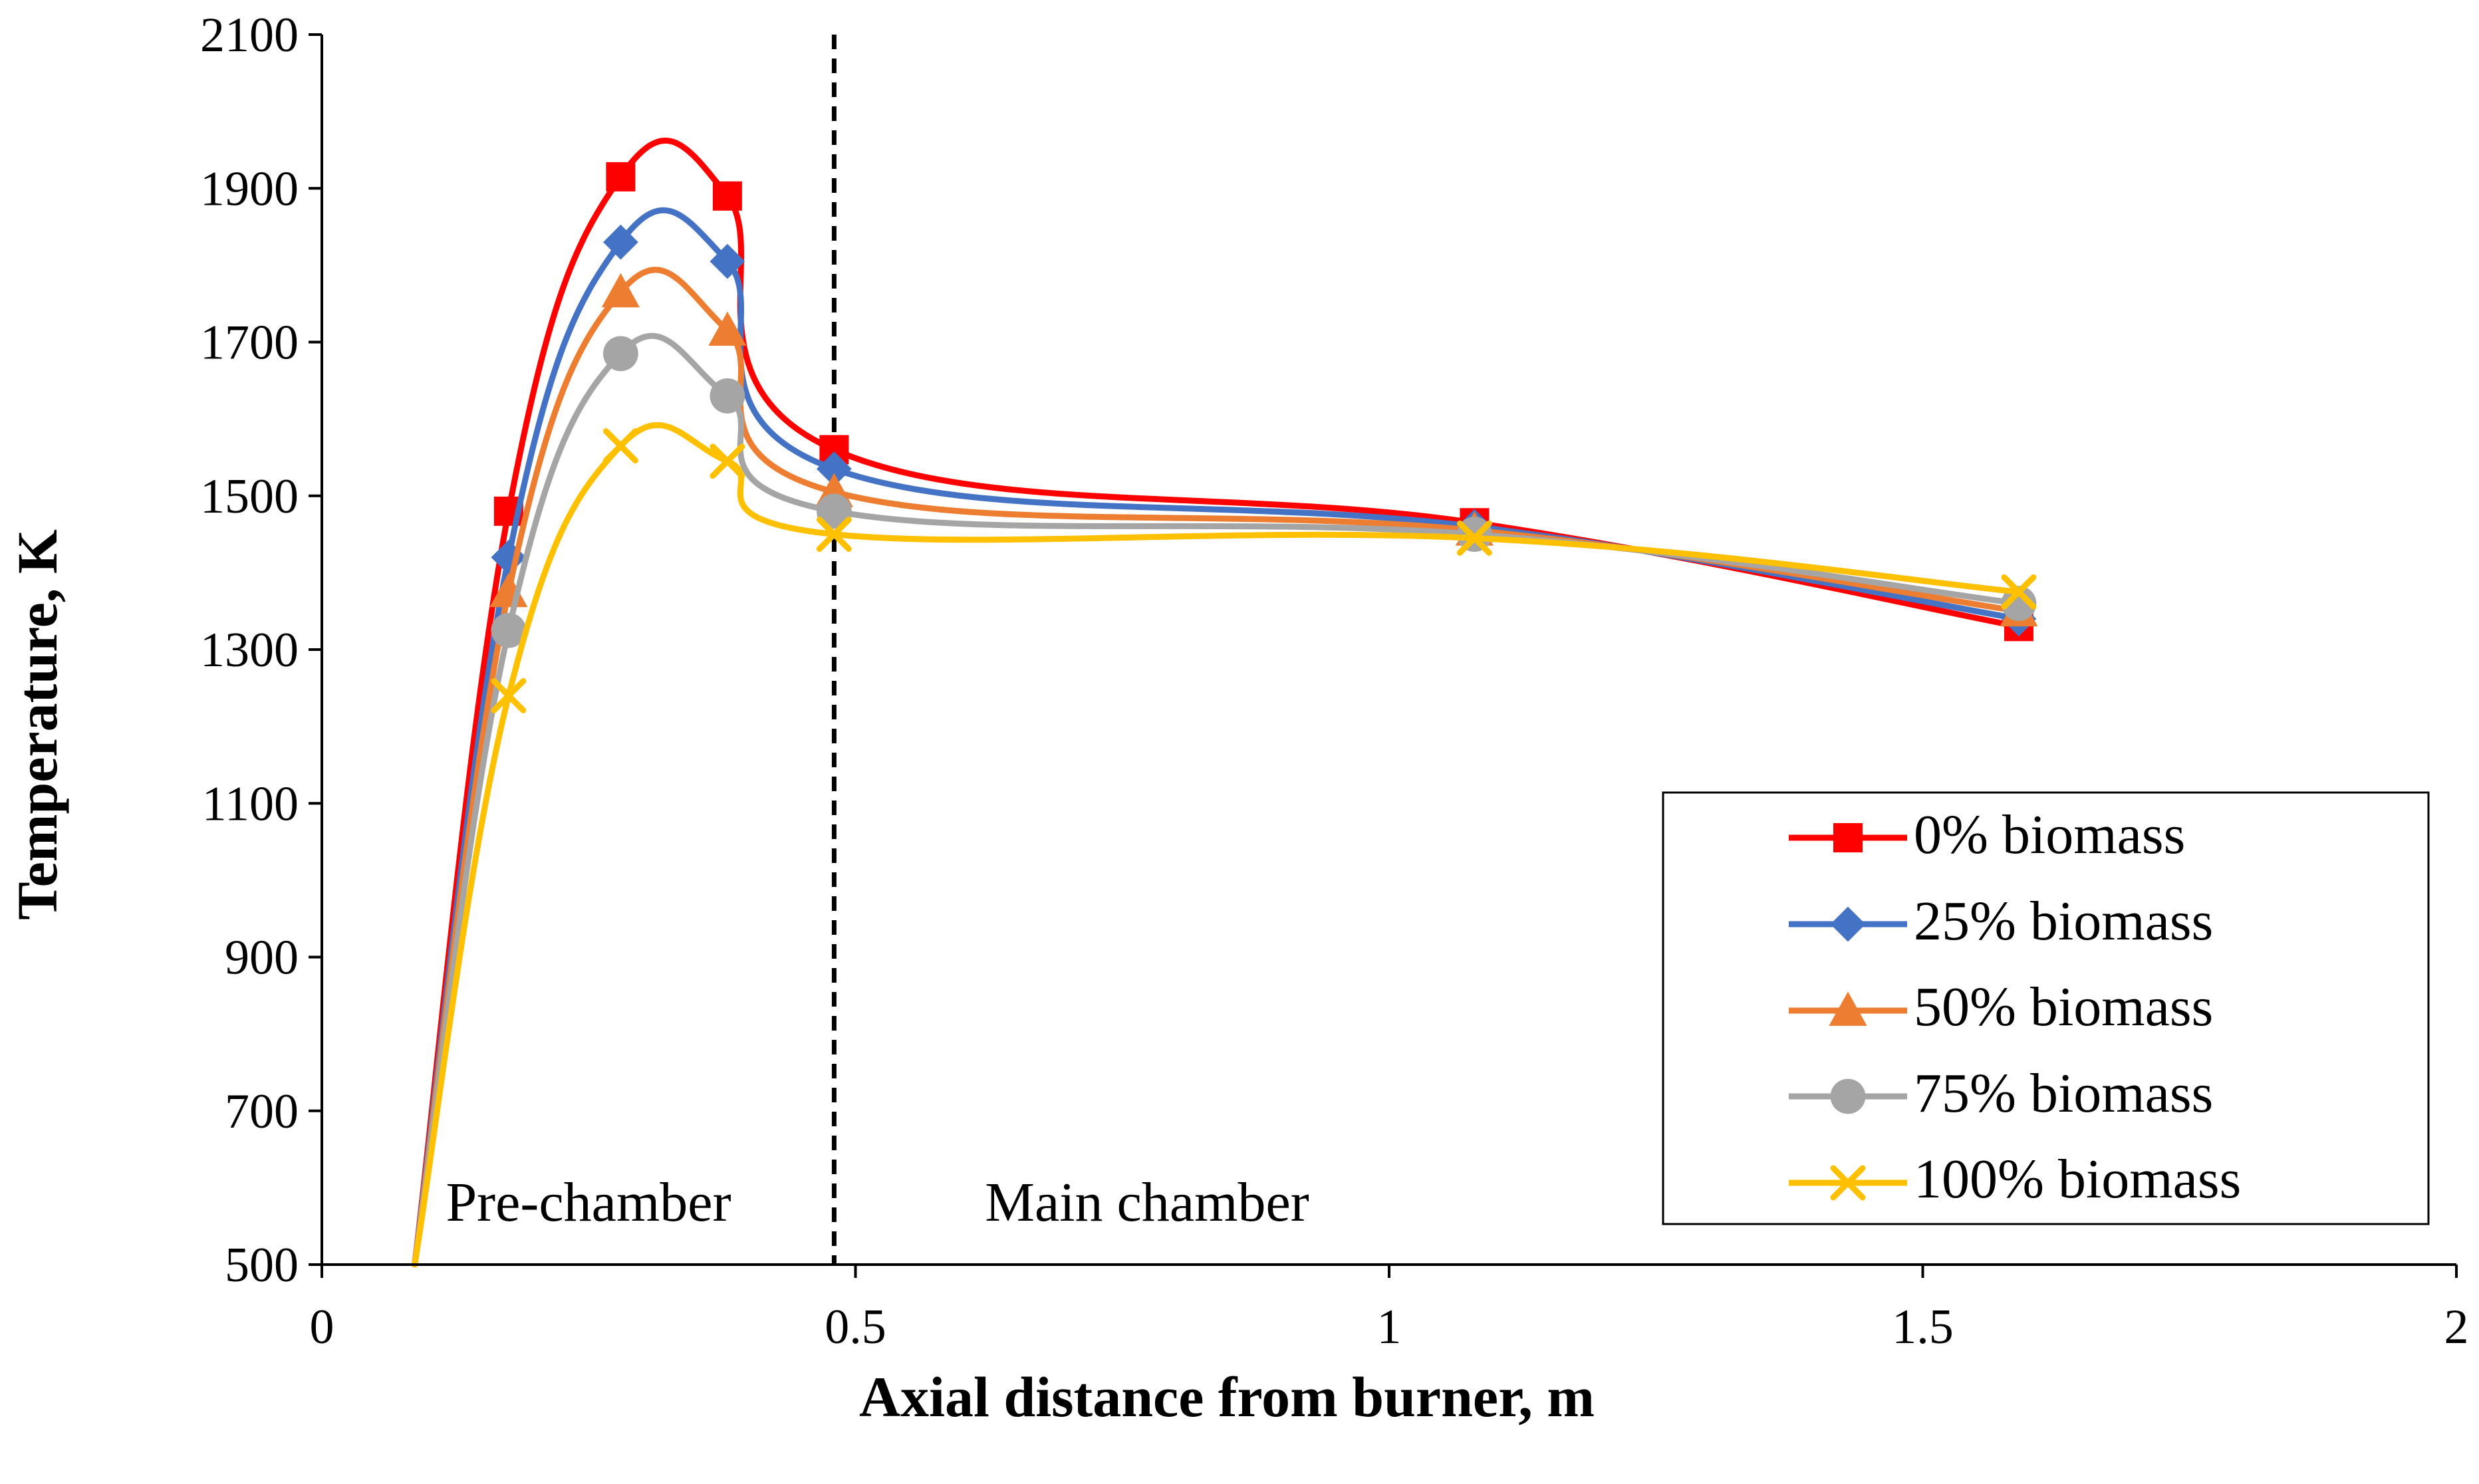  What do you see at coordinates (588, 1202) in the screenshot?
I see `annotation-pre-chamber: Pre-chamber` at bounding box center [588, 1202].